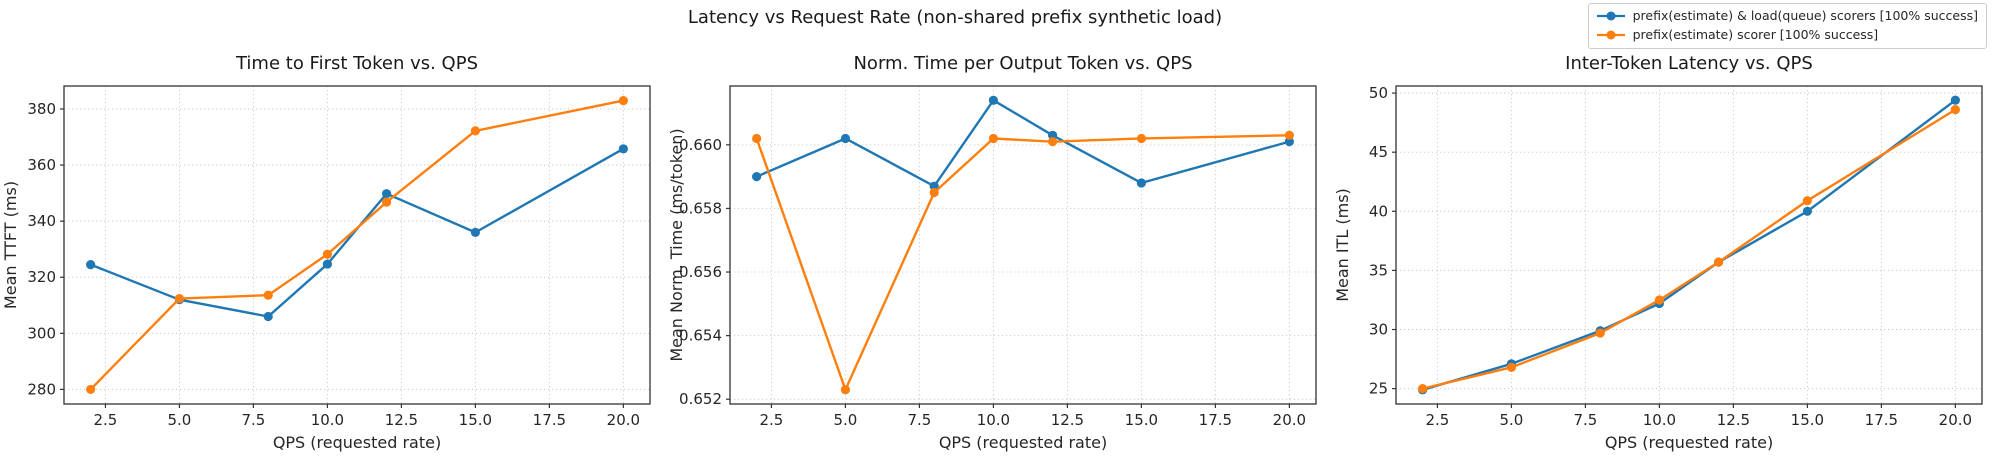 This screenshot has width=1999, height=458. Describe the element at coordinates (1689, 63) in the screenshot. I see `chart-title-itl: Inter-Token Latency vs. QPS` at that location.